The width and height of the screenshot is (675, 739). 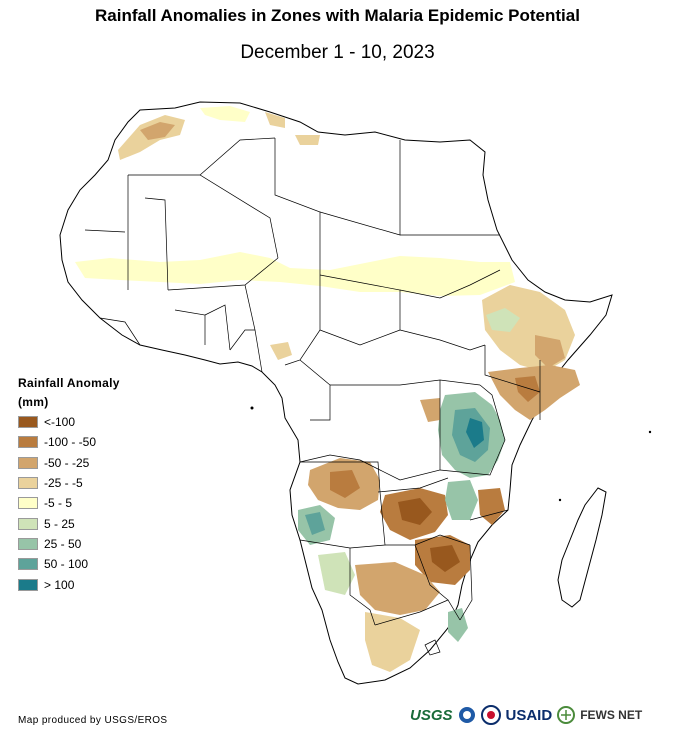 I want to click on madagascar-outline, so click(x=582, y=547).